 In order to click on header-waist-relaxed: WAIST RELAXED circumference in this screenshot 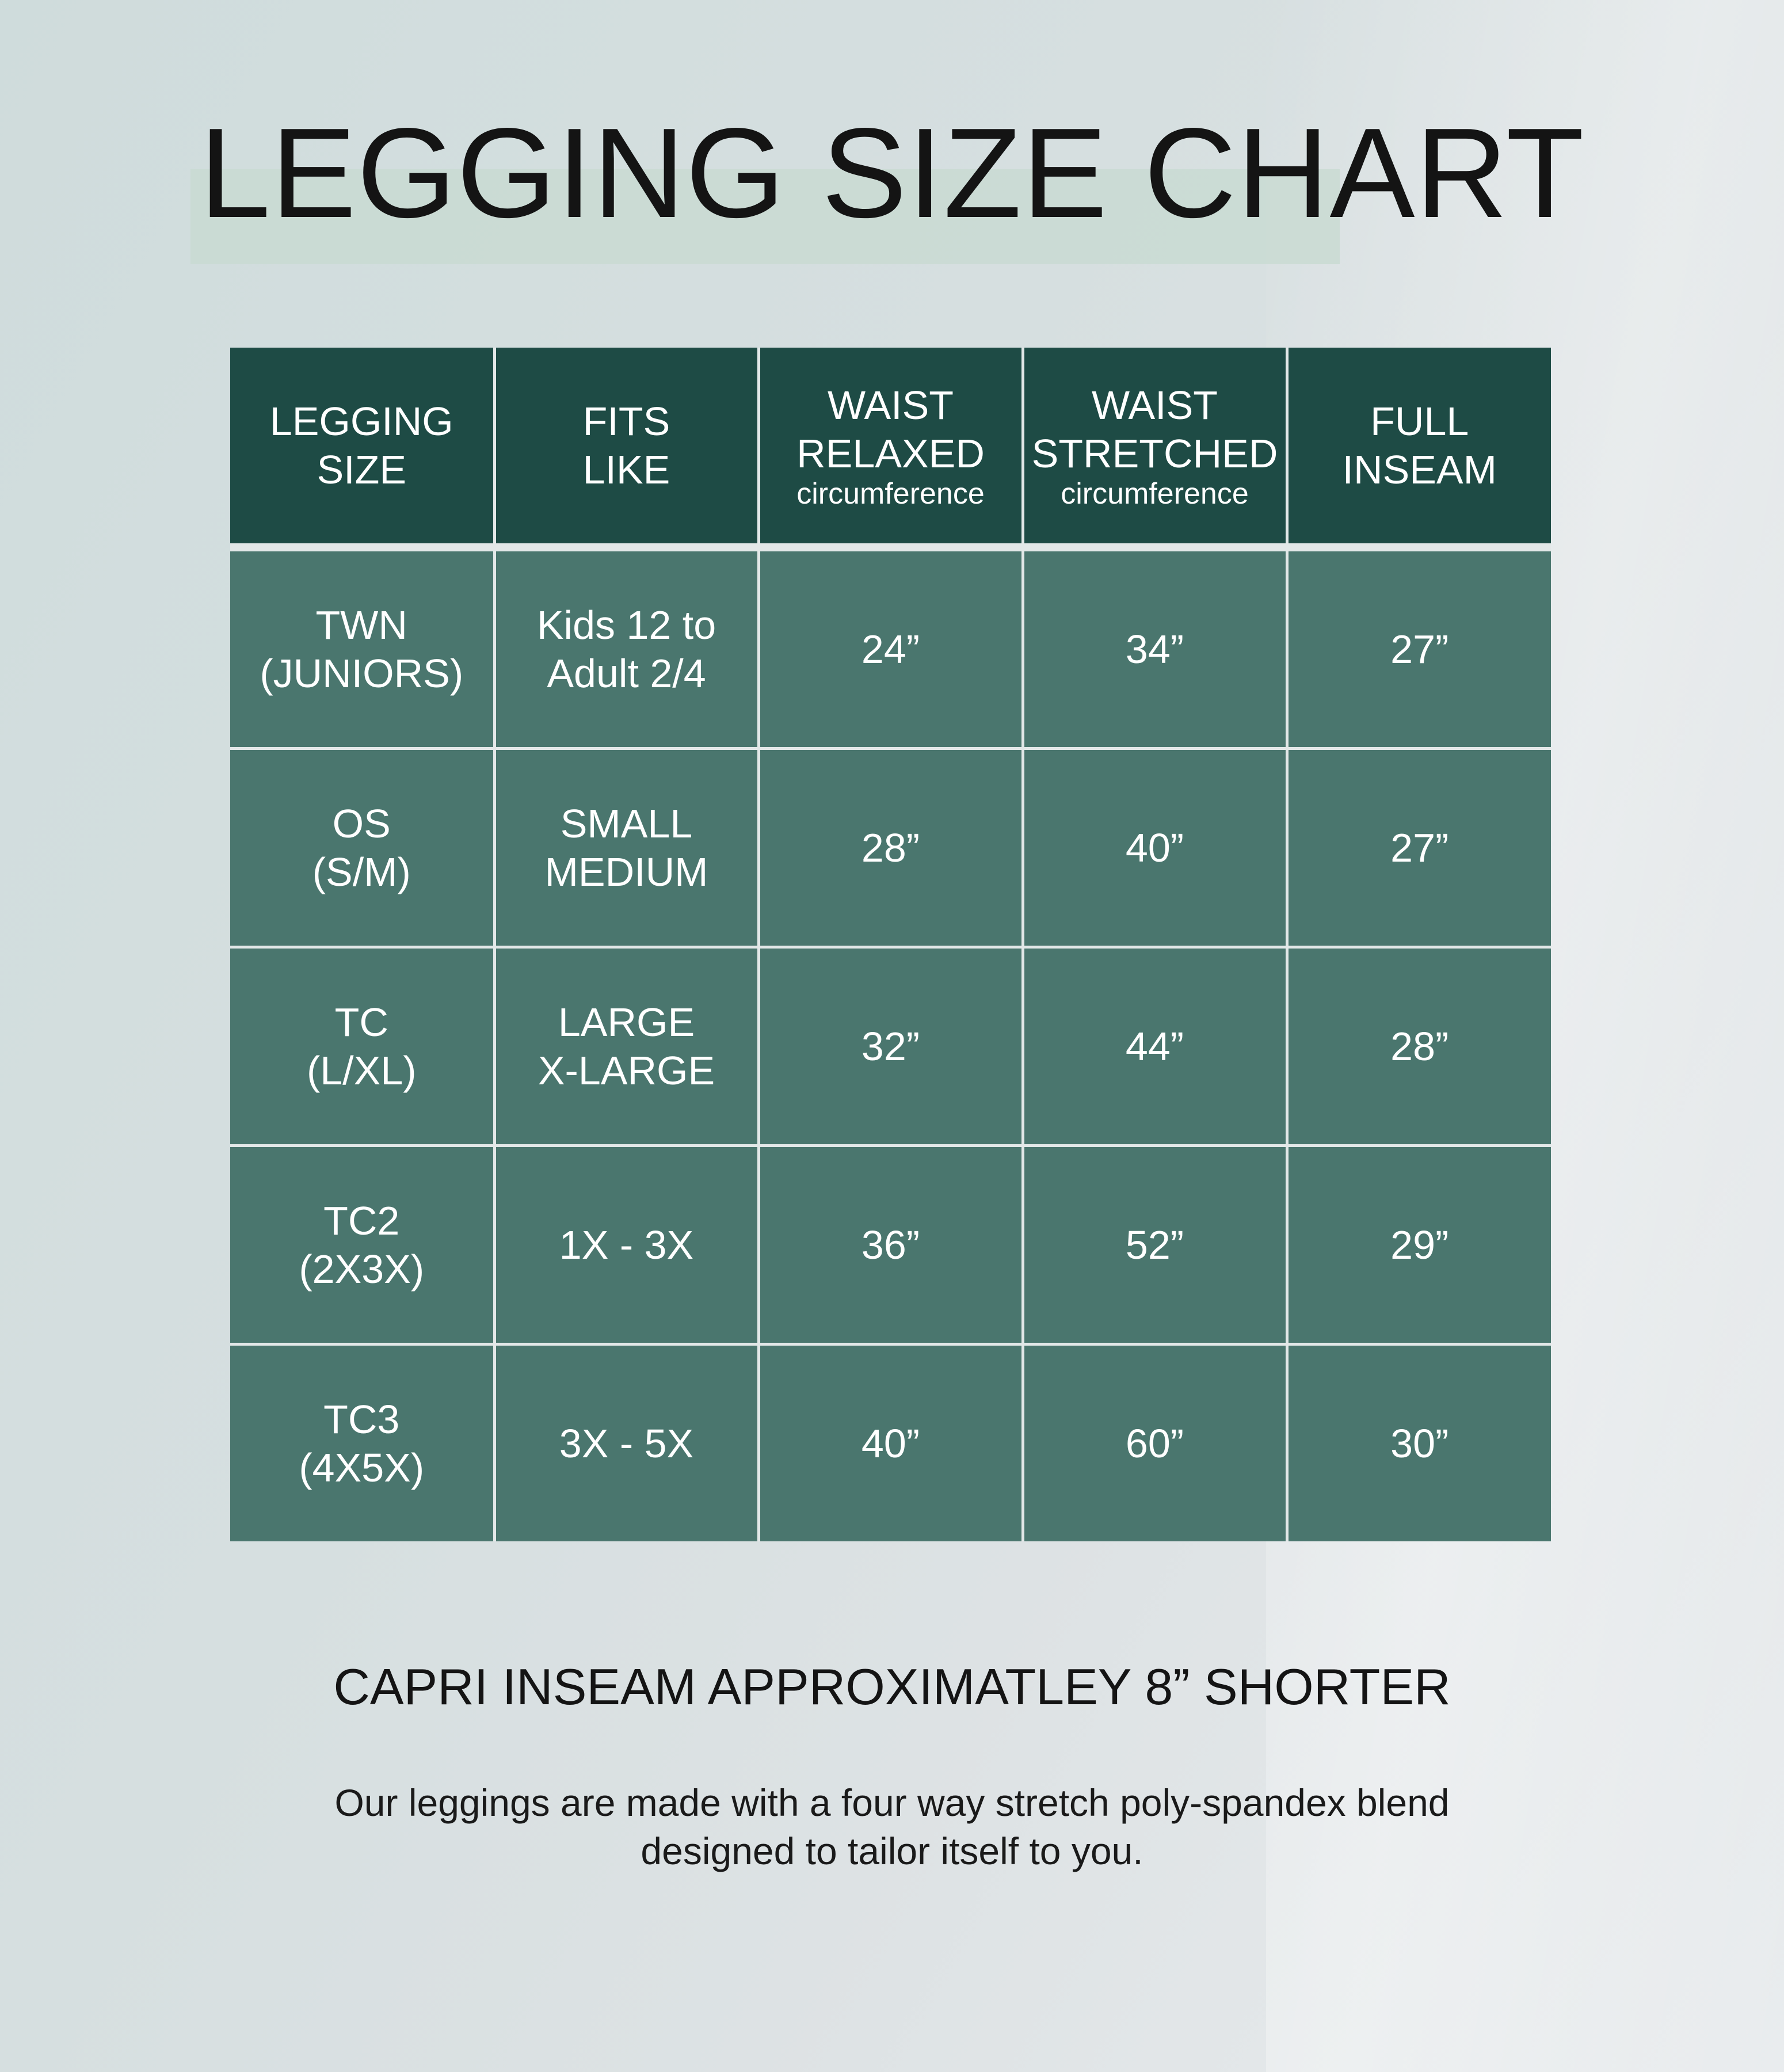, I will do `click(890, 450)`.